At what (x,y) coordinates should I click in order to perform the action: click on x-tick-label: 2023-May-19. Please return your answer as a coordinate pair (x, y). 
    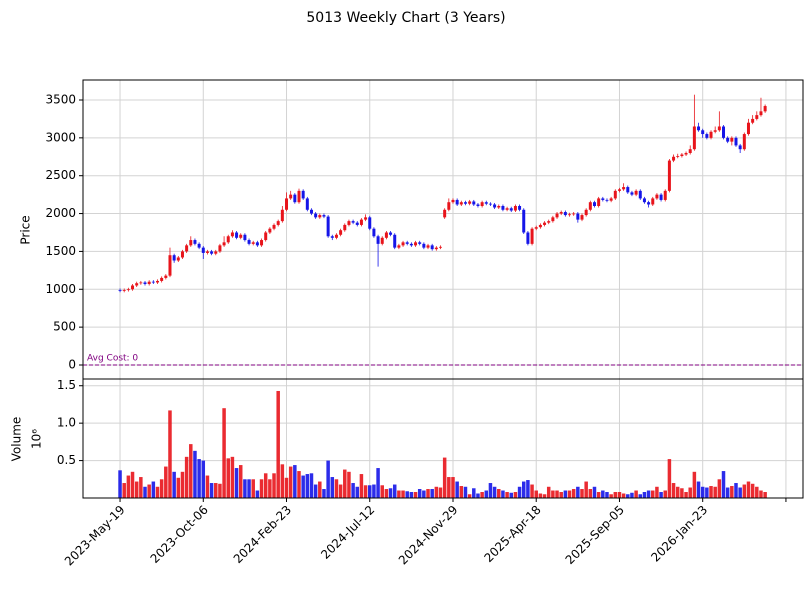
    Looking at the image, I should click on (95, 536).